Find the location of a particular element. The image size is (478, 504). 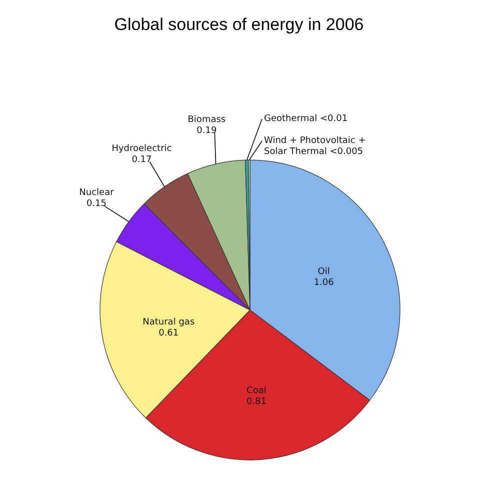

slice-label: Biomass is located at coordinates (207, 120).